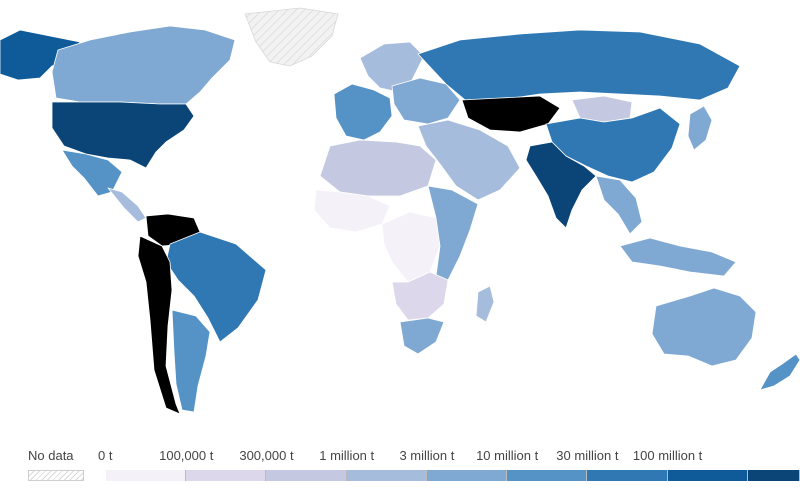 The height and width of the screenshot is (500, 800). What do you see at coordinates (105, 455) in the screenshot?
I see `legend-tick-label: 0 t` at bounding box center [105, 455].